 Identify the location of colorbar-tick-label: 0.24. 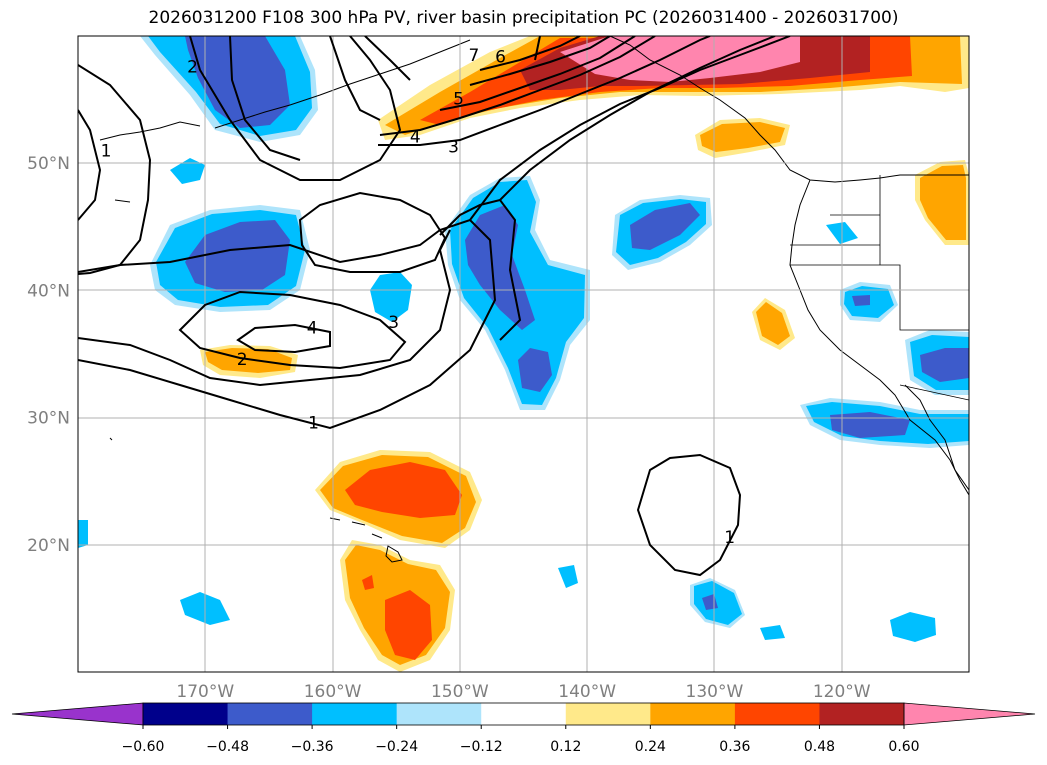
(650, 747).